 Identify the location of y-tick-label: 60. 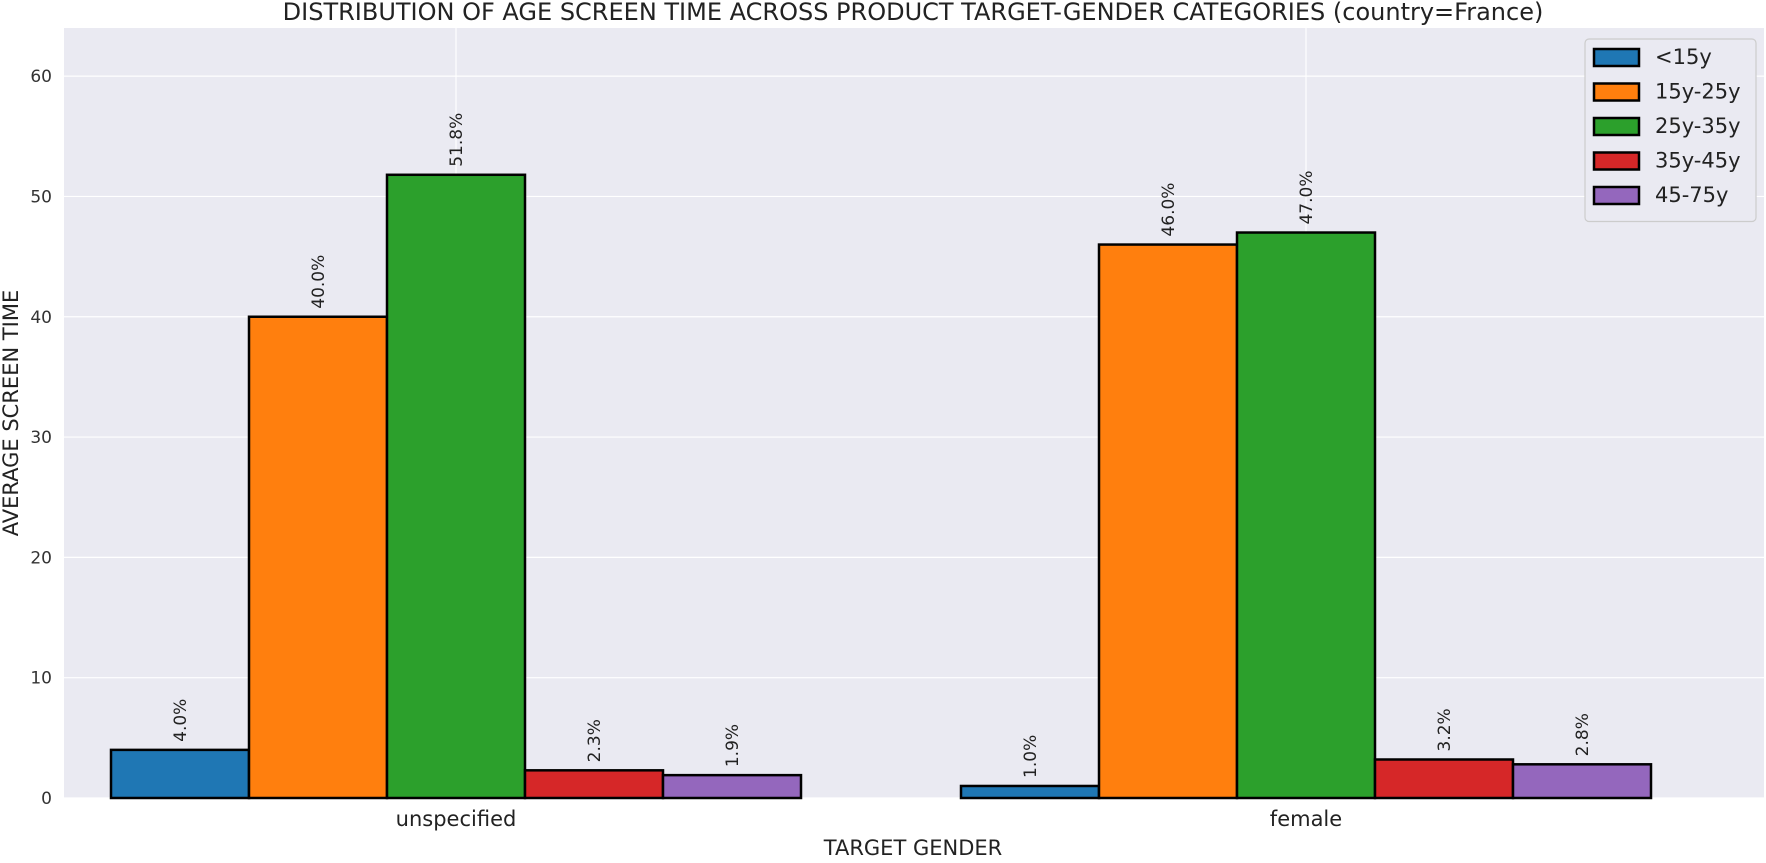
(41, 77).